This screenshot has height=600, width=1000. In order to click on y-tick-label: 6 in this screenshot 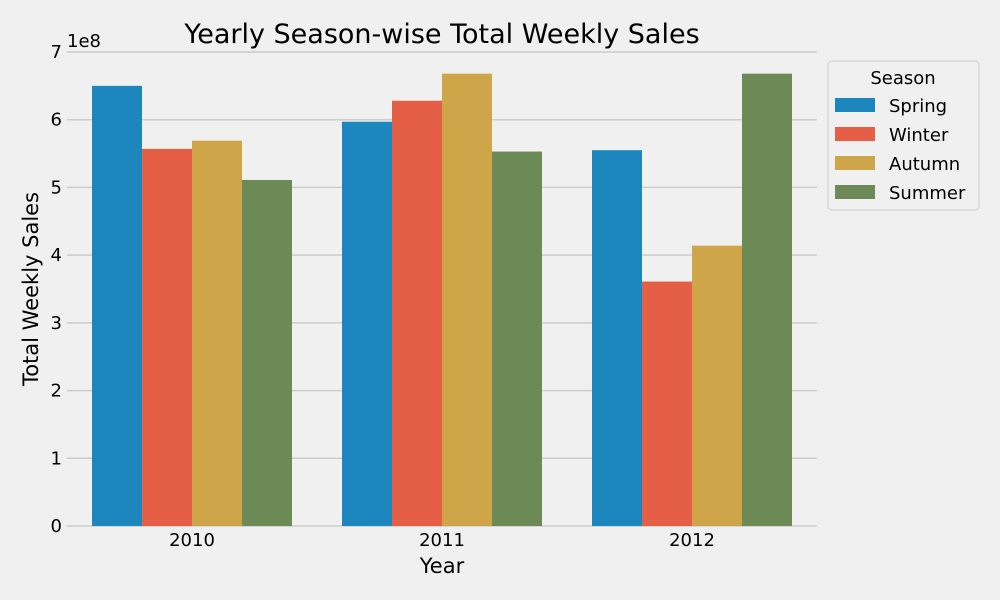, I will do `click(56, 120)`.